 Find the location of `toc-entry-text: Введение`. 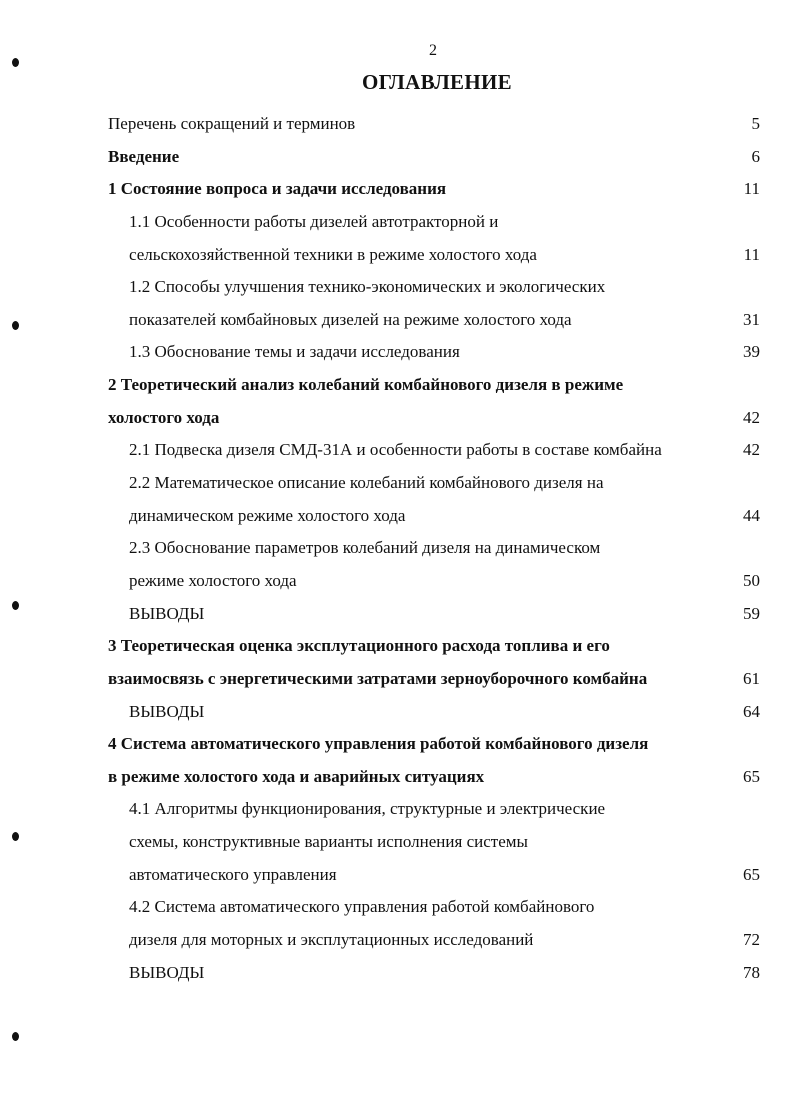

toc-entry-text: Введение is located at coordinates (144, 156).